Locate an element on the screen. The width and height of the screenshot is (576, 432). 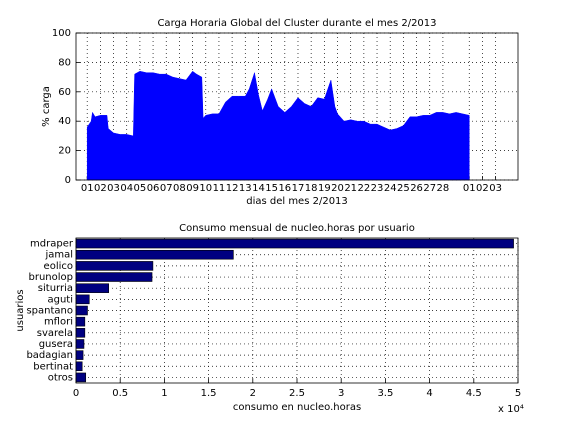
x-tick-label: 16 is located at coordinates (284, 188).